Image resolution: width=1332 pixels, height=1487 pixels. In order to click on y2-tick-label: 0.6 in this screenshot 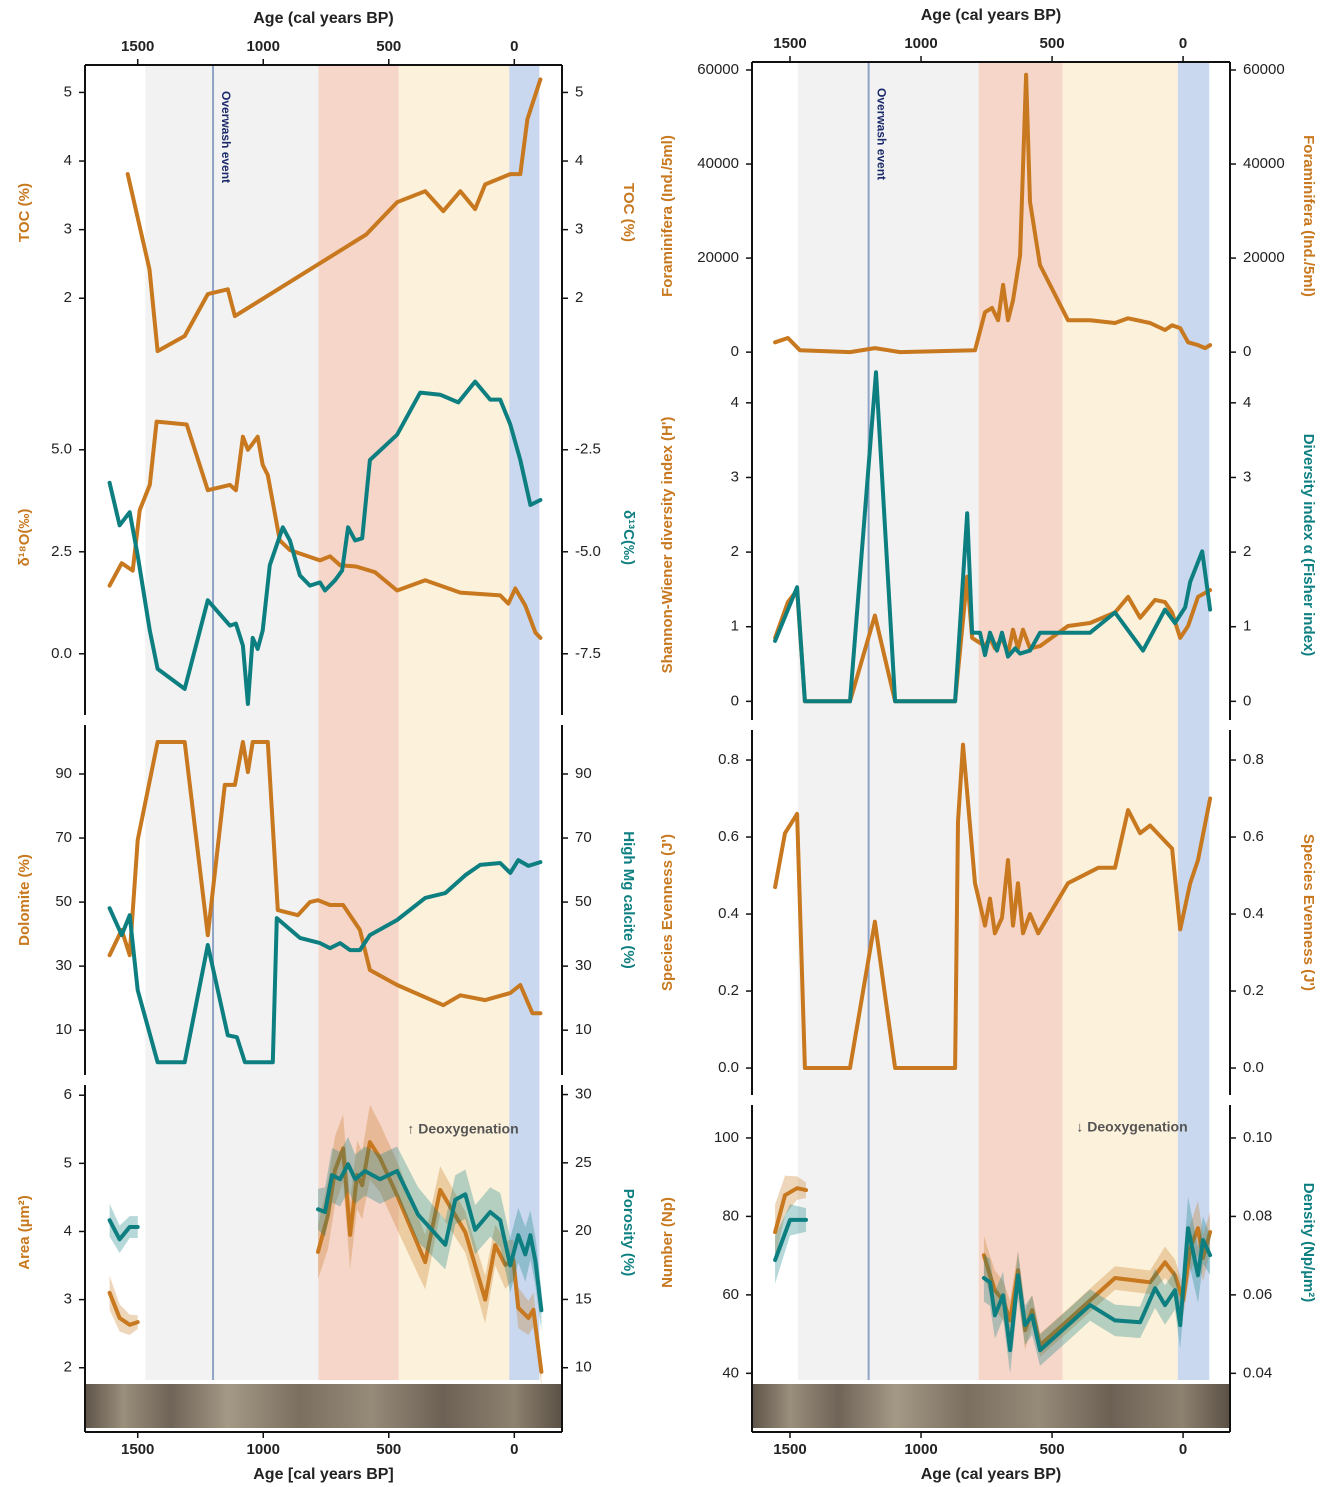, I will do `click(1253, 836)`.